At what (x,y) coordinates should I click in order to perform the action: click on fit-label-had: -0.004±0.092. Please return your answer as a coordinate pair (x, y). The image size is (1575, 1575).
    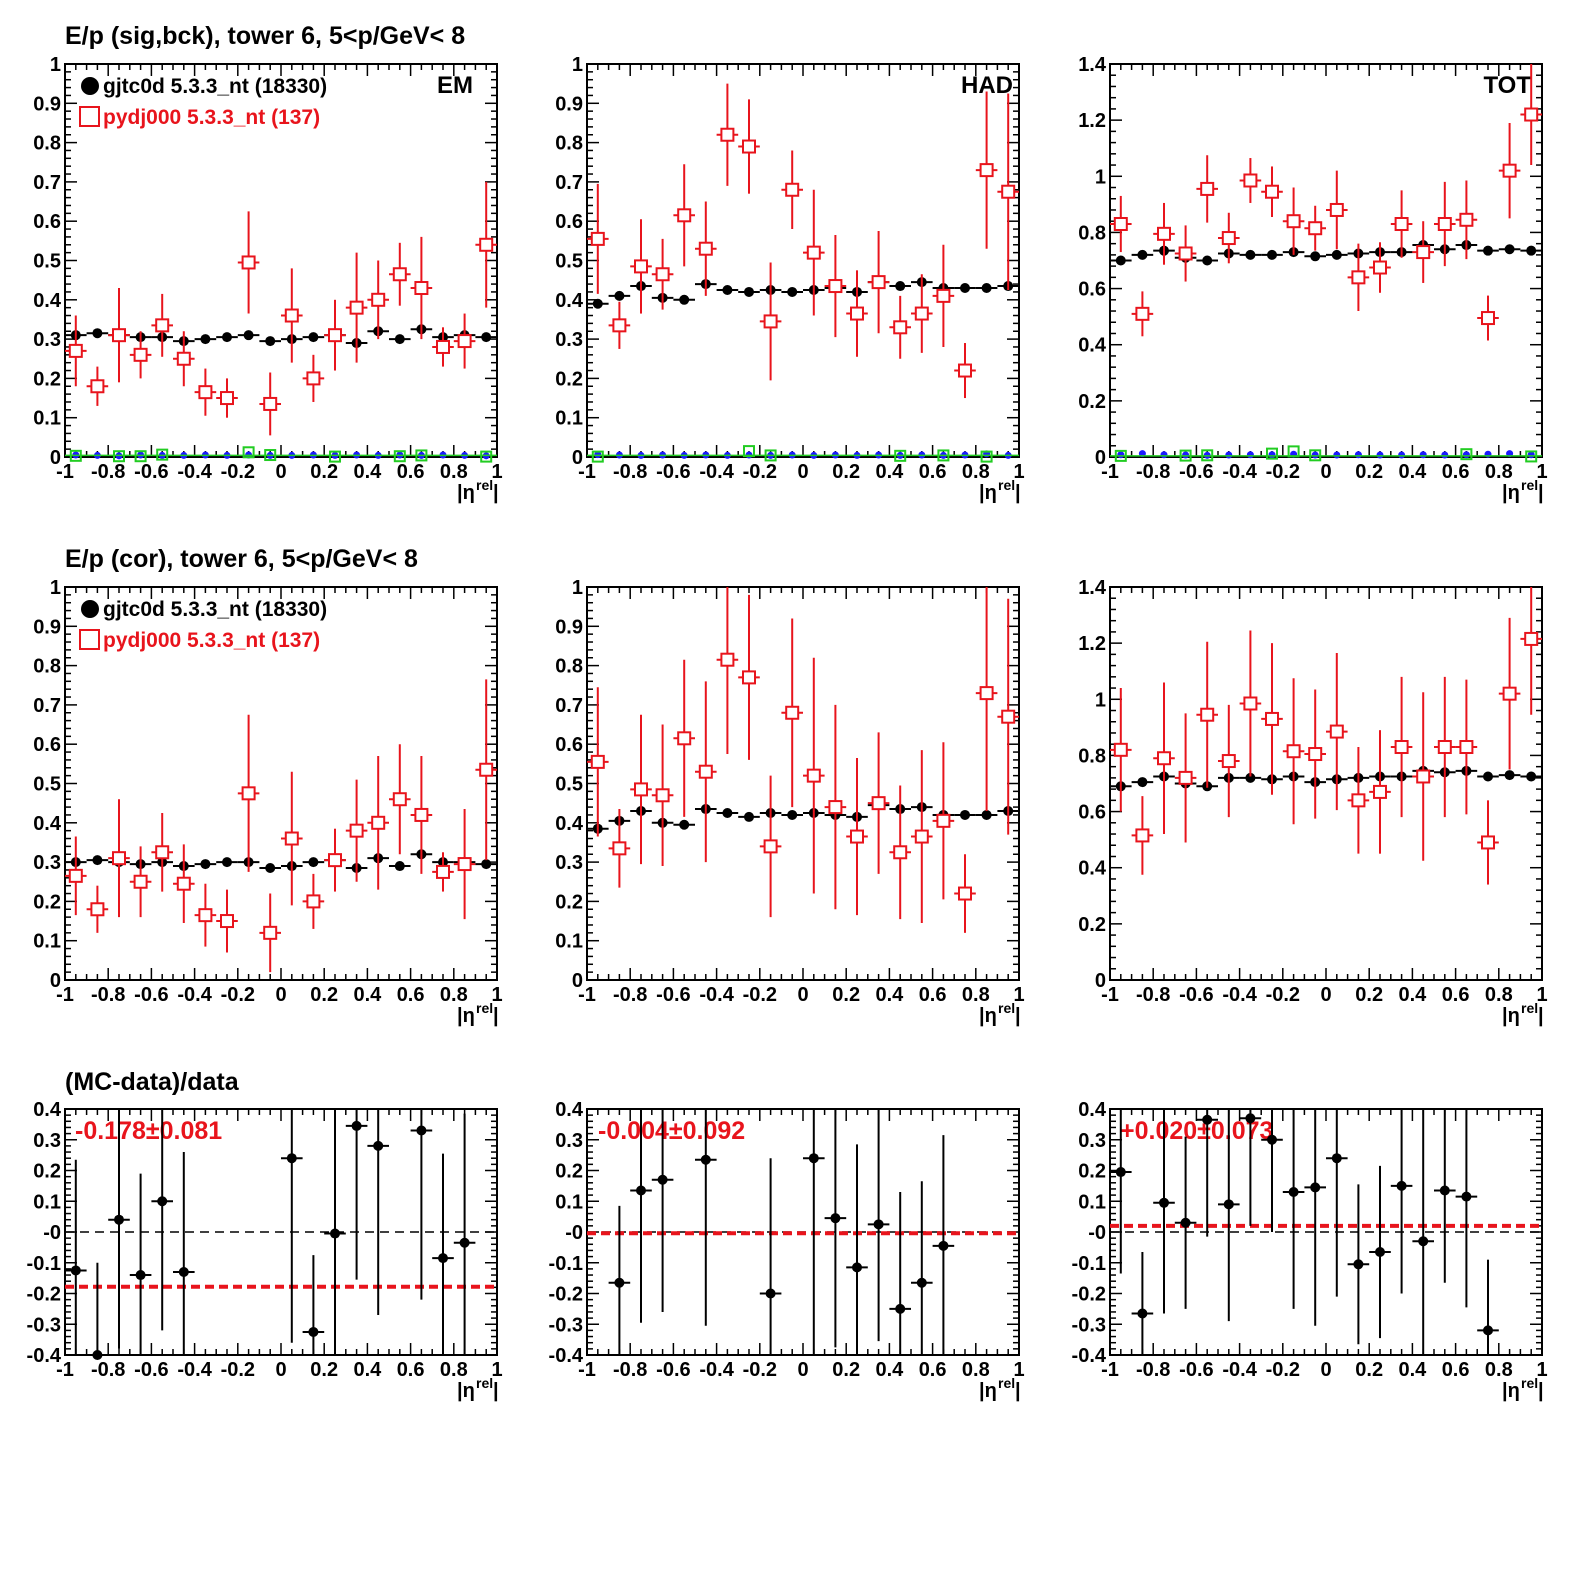
    Looking at the image, I should click on (671, 1131).